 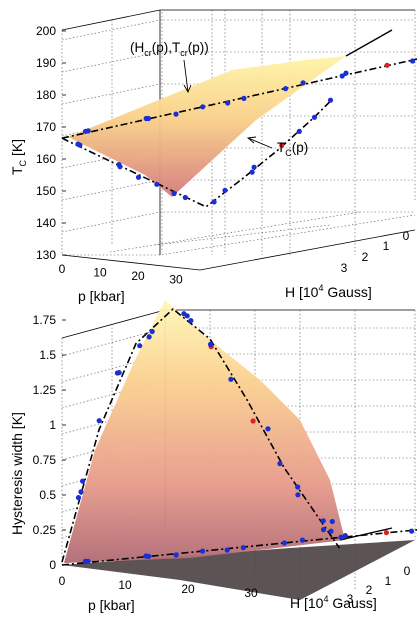 What do you see at coordinates (47, 355) in the screenshot?
I see `z-tick-label: 1.5` at bounding box center [47, 355].